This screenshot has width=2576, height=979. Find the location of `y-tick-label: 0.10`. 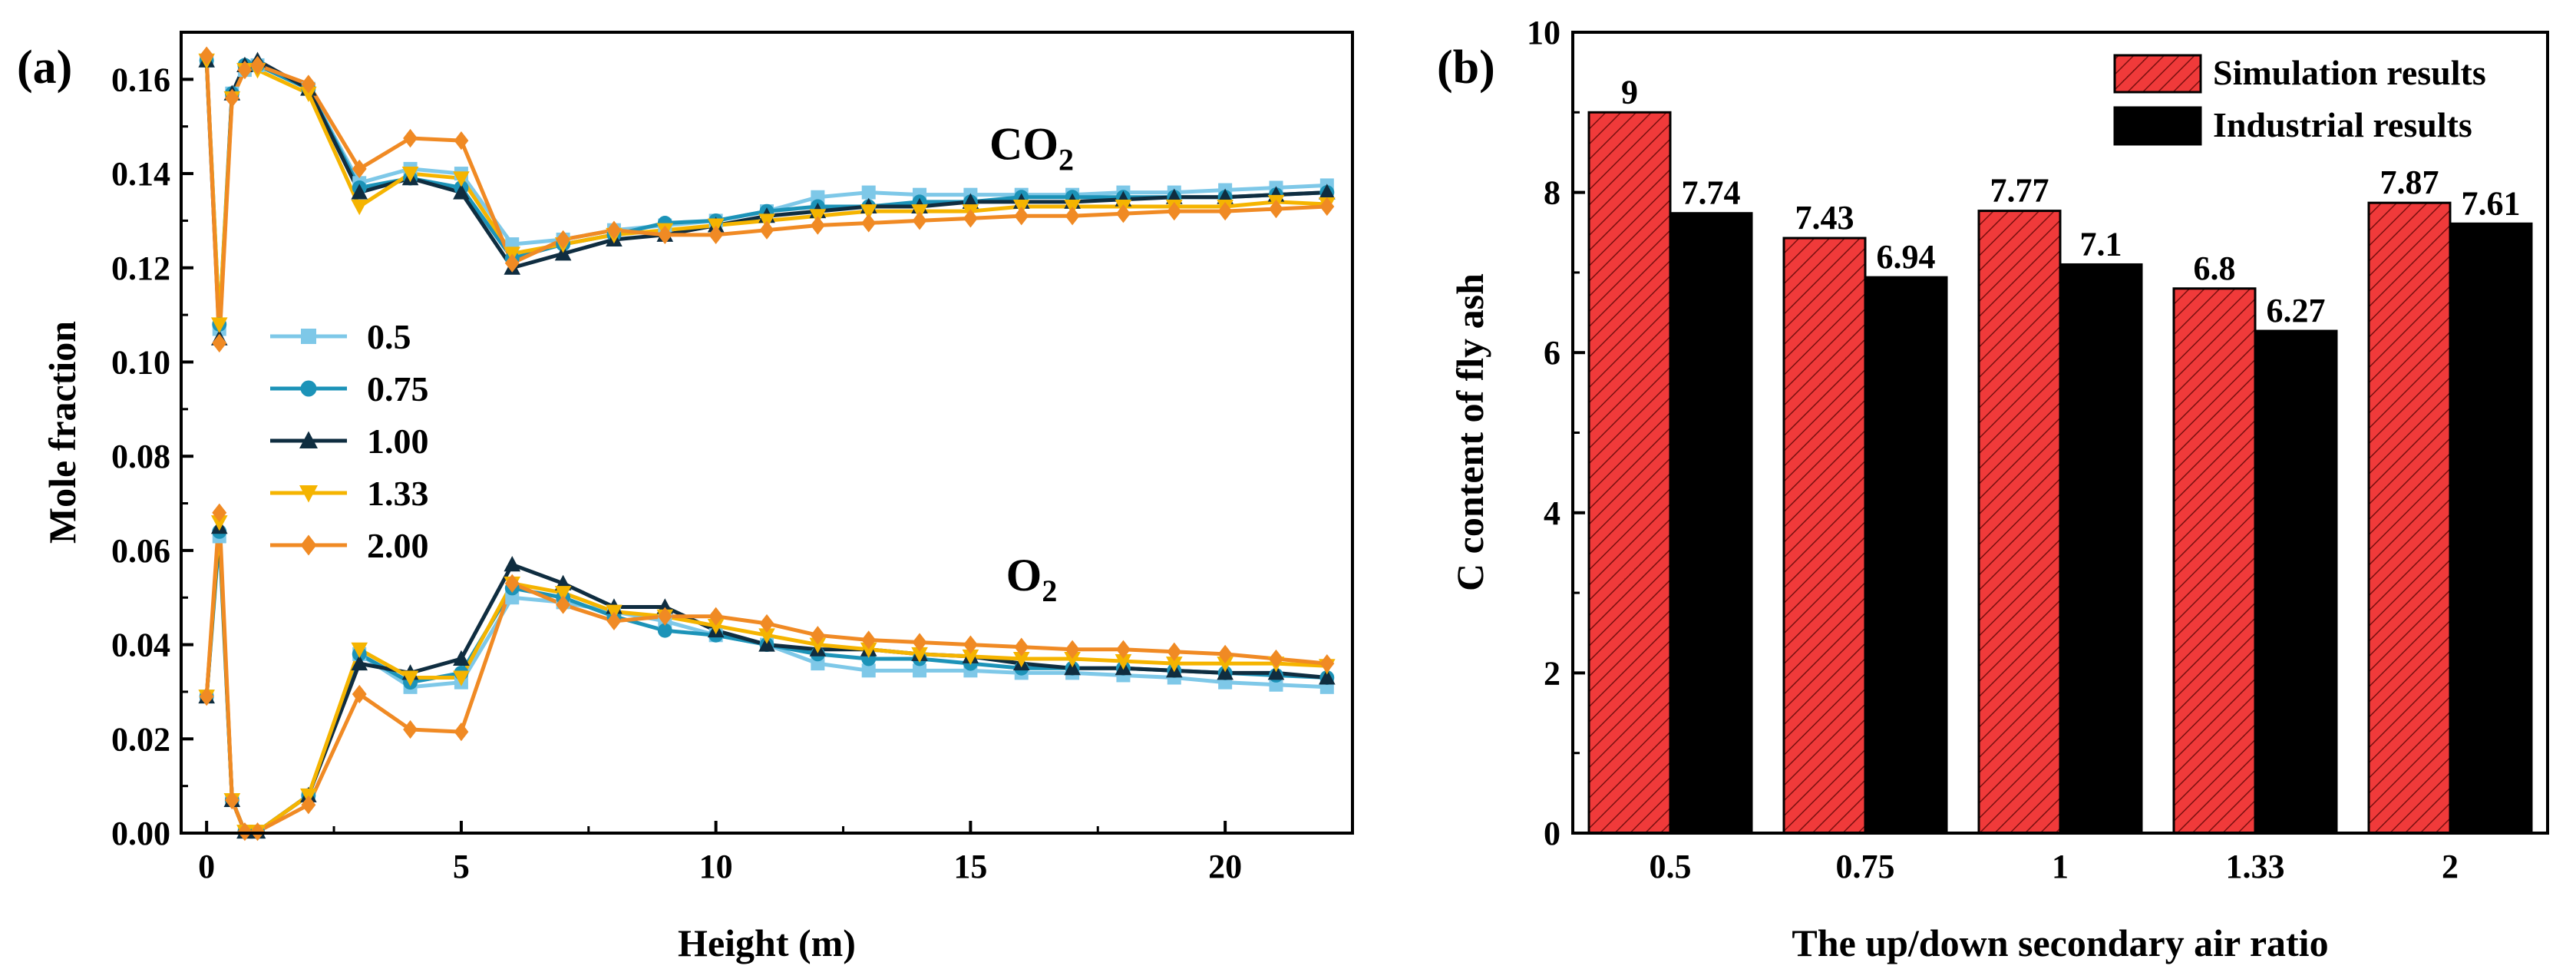

y-tick-label: 0.10 is located at coordinates (140, 362).